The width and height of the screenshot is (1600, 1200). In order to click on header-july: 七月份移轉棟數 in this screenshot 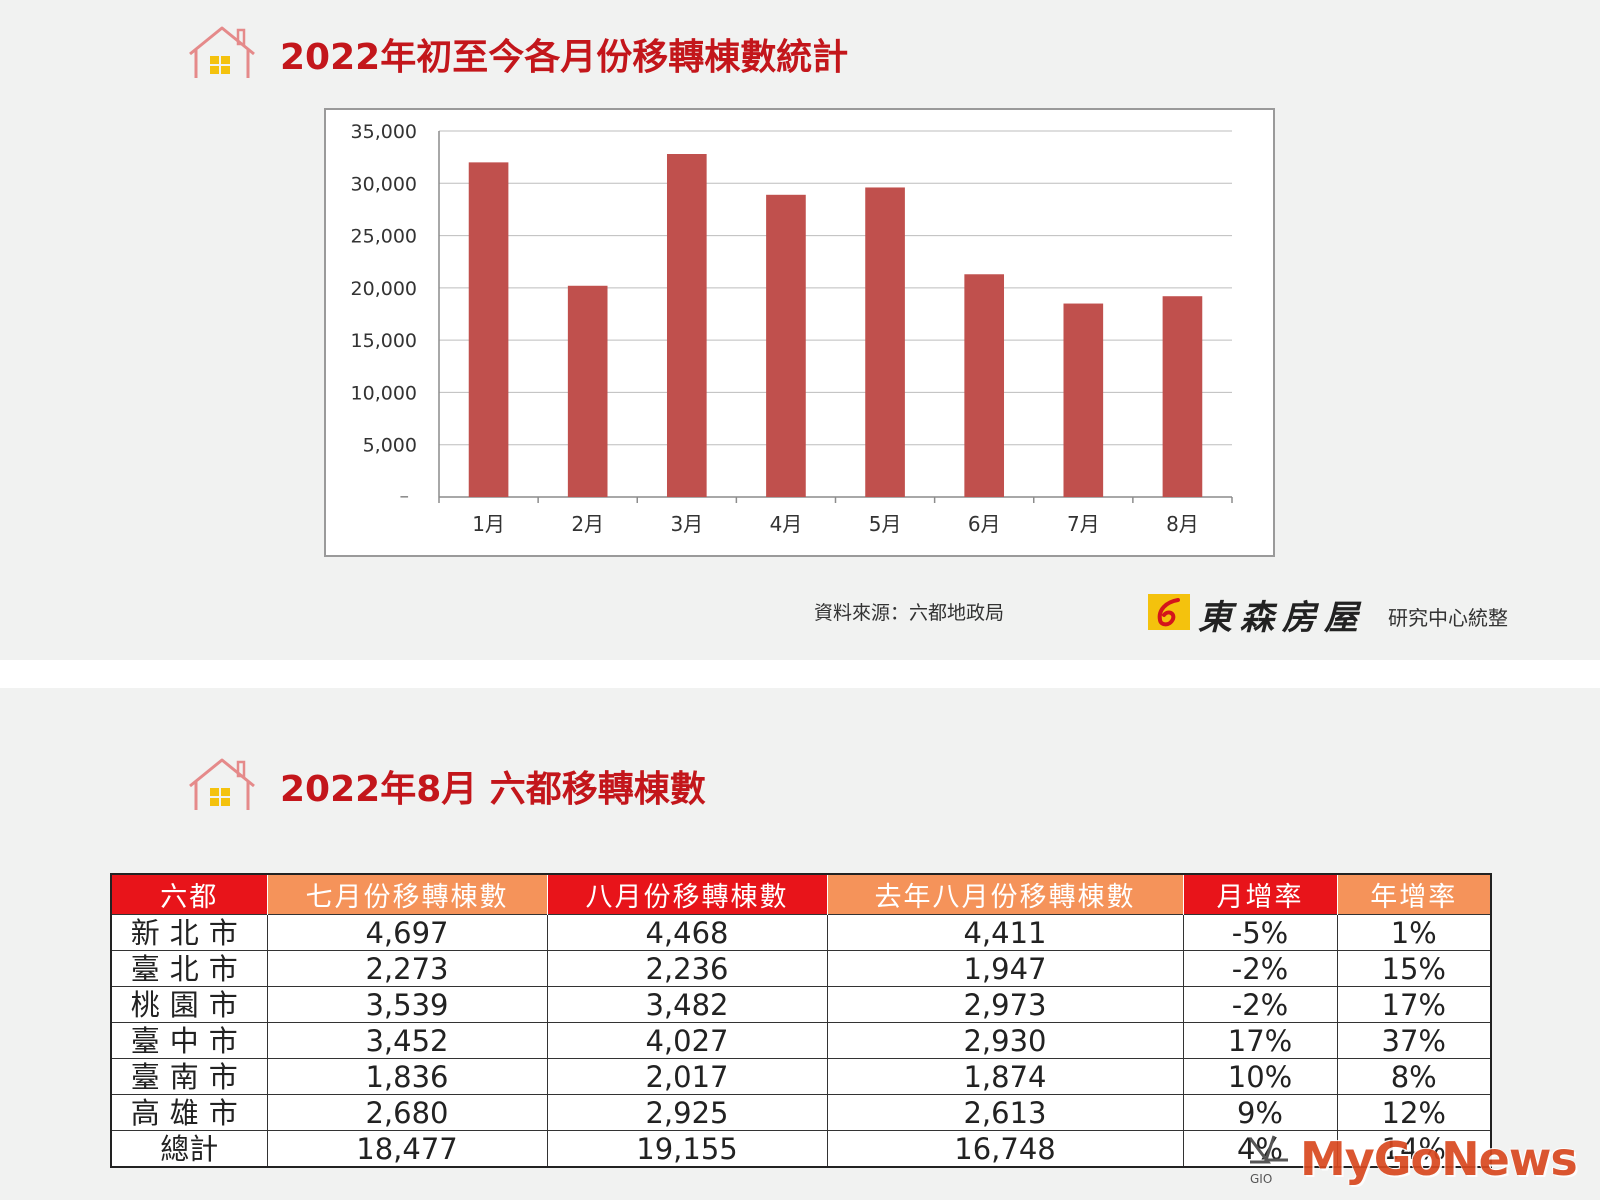, I will do `click(406, 894)`.